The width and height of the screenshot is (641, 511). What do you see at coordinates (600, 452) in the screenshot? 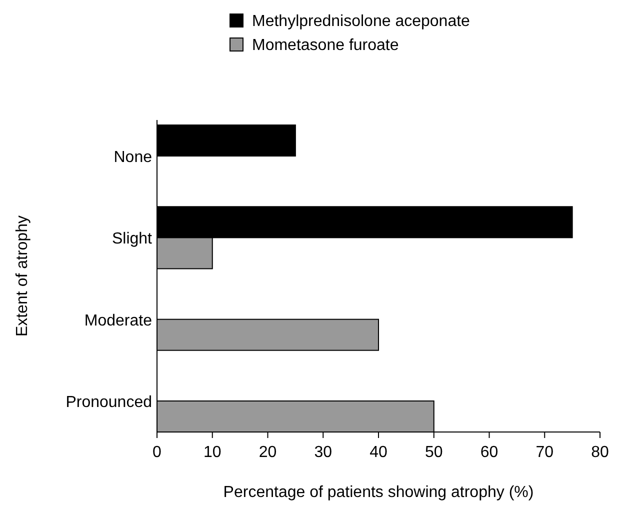
I see `x-tick-label: 80` at bounding box center [600, 452].